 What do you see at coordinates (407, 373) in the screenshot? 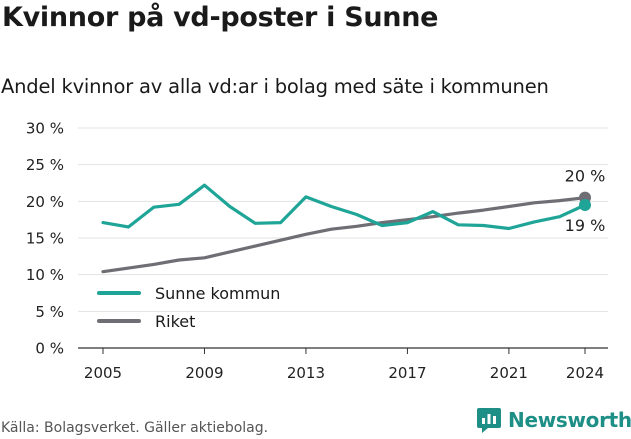
I see `x-tick-label: 2017` at bounding box center [407, 373].